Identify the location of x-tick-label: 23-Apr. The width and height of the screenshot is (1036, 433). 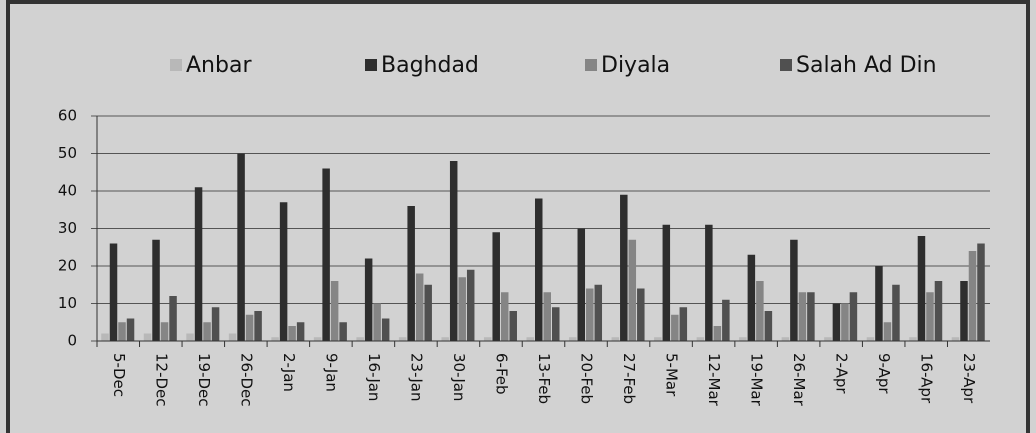
(969, 378).